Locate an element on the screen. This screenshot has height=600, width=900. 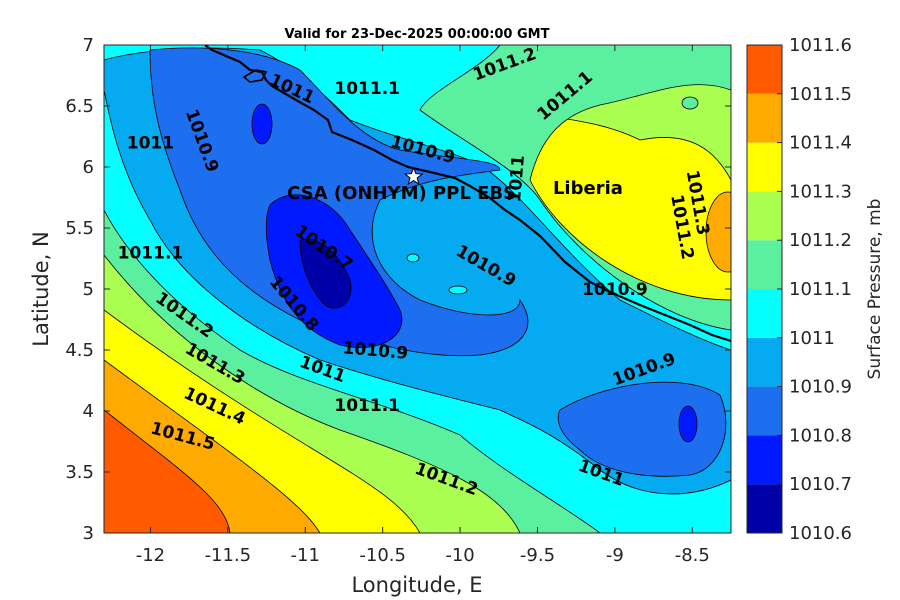
colorbar-tick-label: 1010.8 is located at coordinates (820, 435).